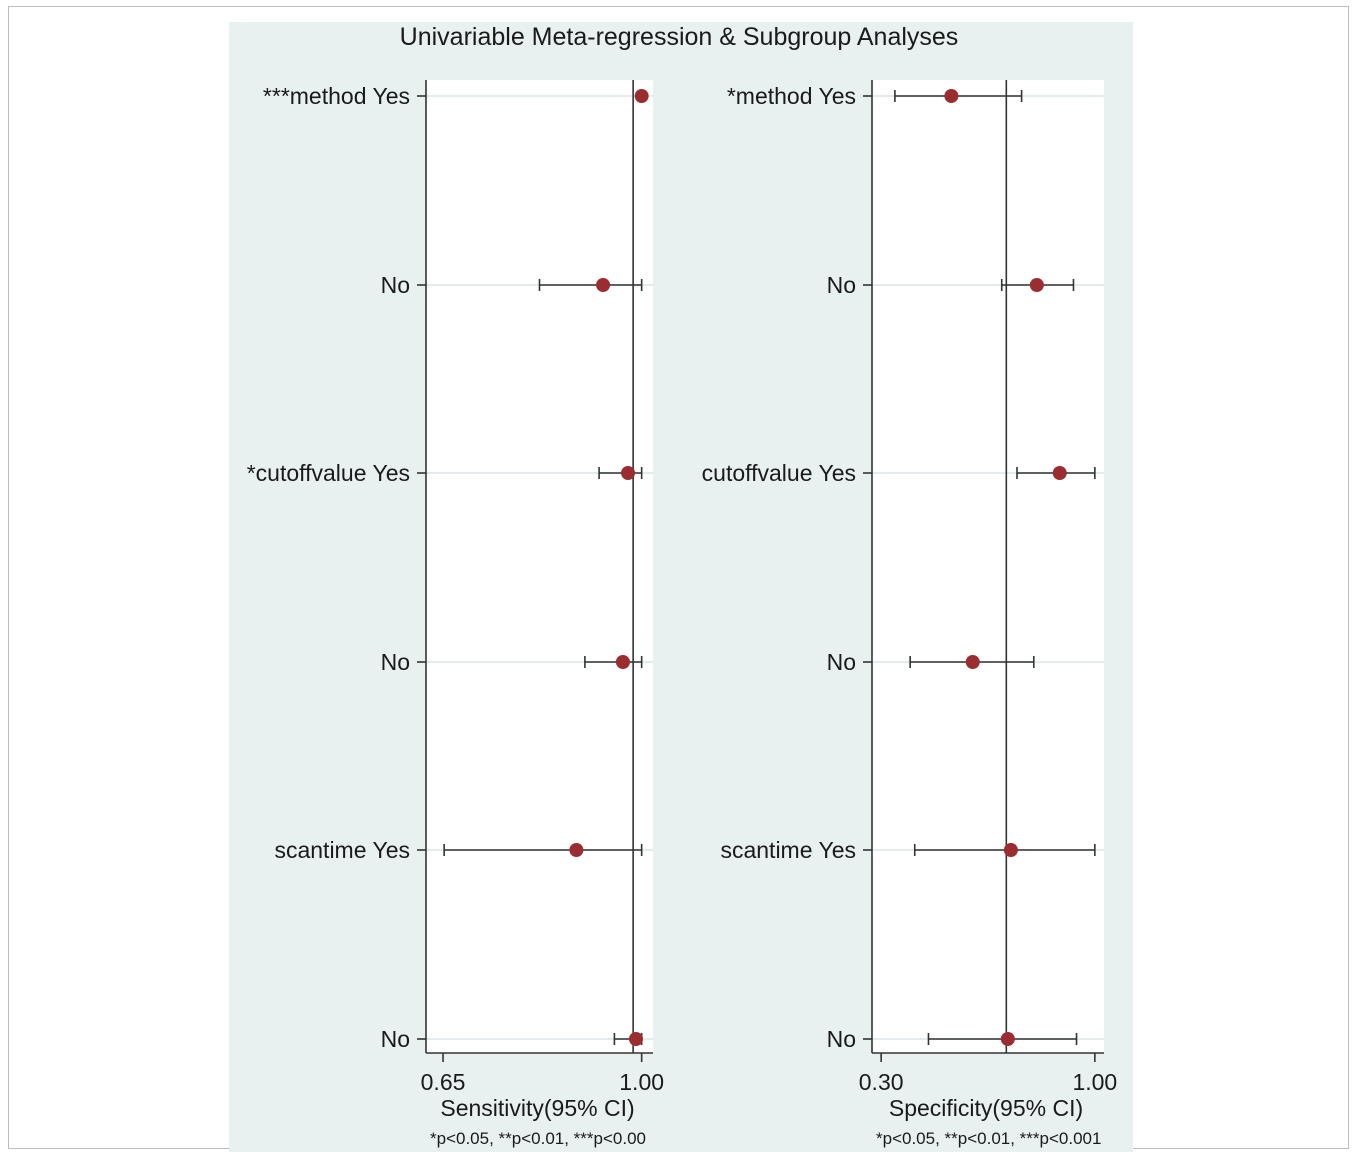 This screenshot has height=1155, width=1357. I want to click on sensitivity-row-label: *cutoffvalue Yes, so click(328, 473).